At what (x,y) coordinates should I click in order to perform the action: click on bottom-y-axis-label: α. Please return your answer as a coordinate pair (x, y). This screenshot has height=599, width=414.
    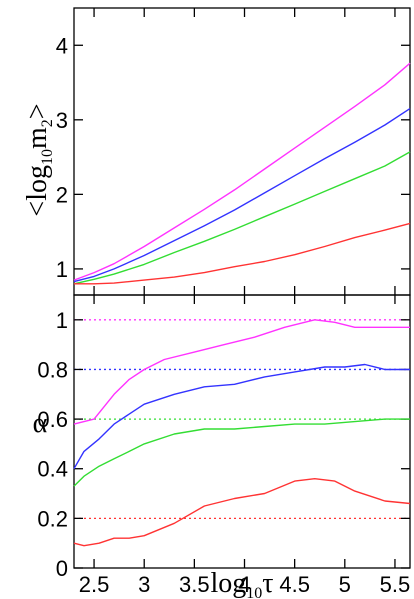
    Looking at the image, I should click on (40, 423).